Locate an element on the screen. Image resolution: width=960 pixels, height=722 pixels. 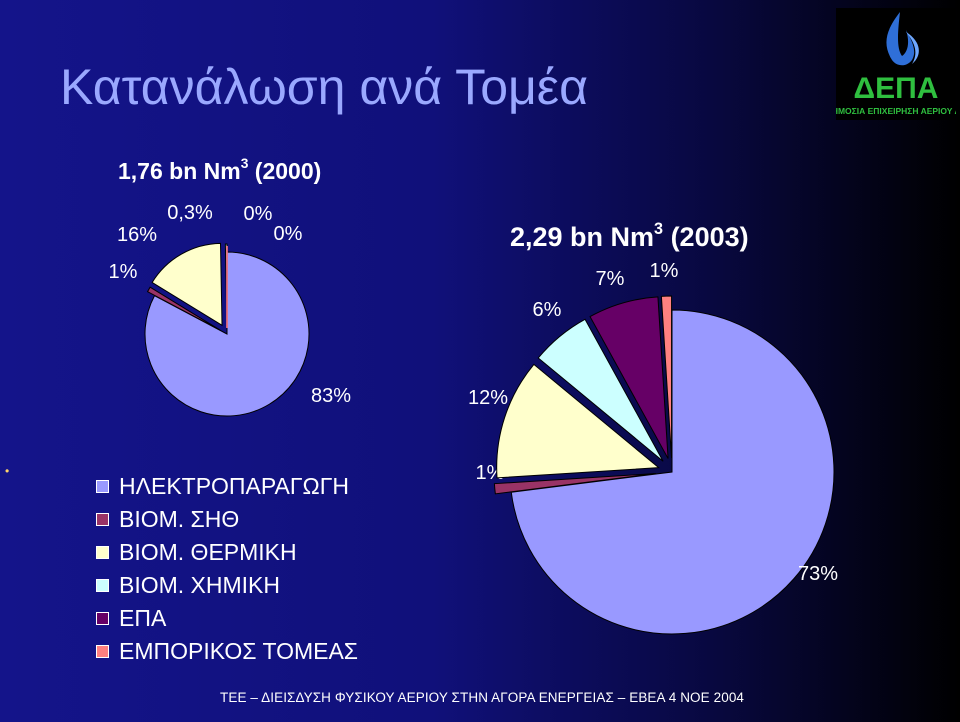
legend-item: ΗΛΕΚΤΡΟΠΑΡΑΓΩΓΗ is located at coordinates (227, 486).